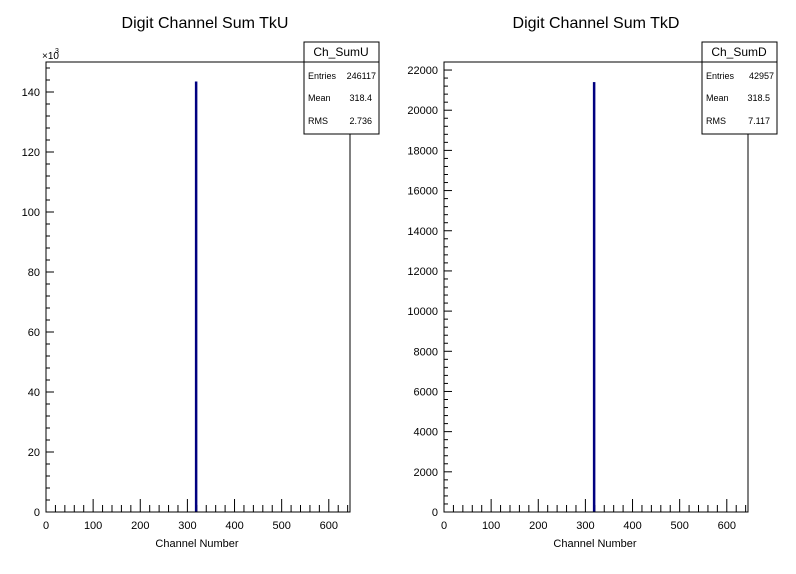 The width and height of the screenshot is (796, 574). Describe the element at coordinates (758, 98) in the screenshot. I see `stats-mean-value: 318.5` at that location.